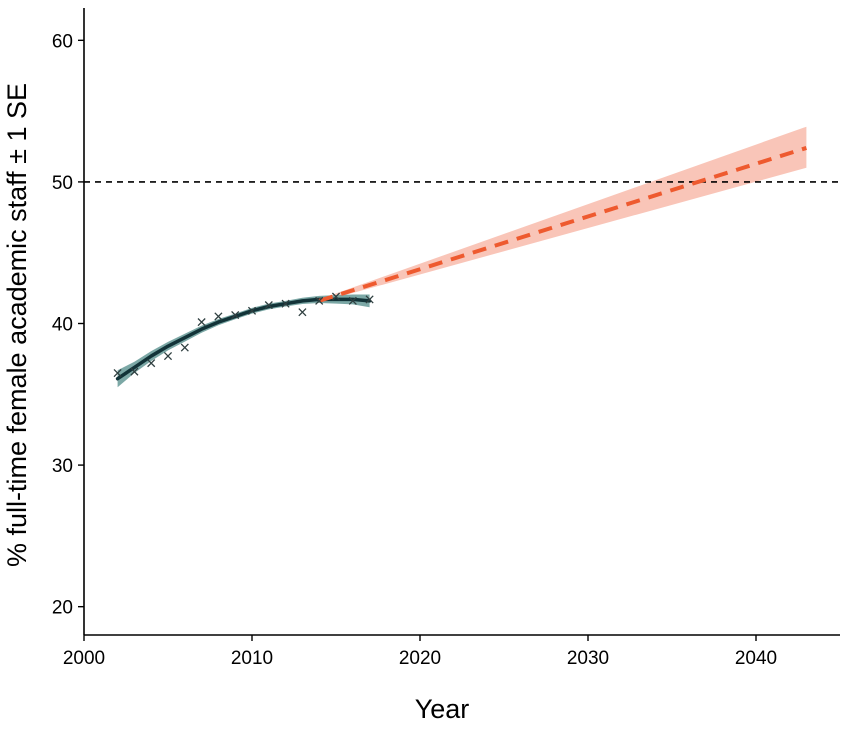  What do you see at coordinates (62, 608) in the screenshot?
I see `y-tick-label: 20` at bounding box center [62, 608].